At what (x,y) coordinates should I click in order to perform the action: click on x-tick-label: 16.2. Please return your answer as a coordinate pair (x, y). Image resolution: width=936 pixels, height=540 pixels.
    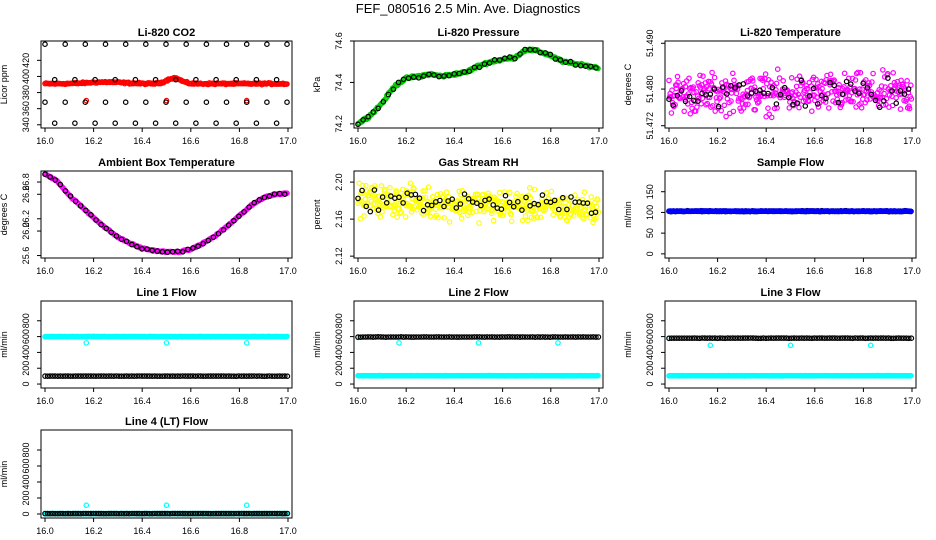
    Looking at the image, I should click on (94, 531).